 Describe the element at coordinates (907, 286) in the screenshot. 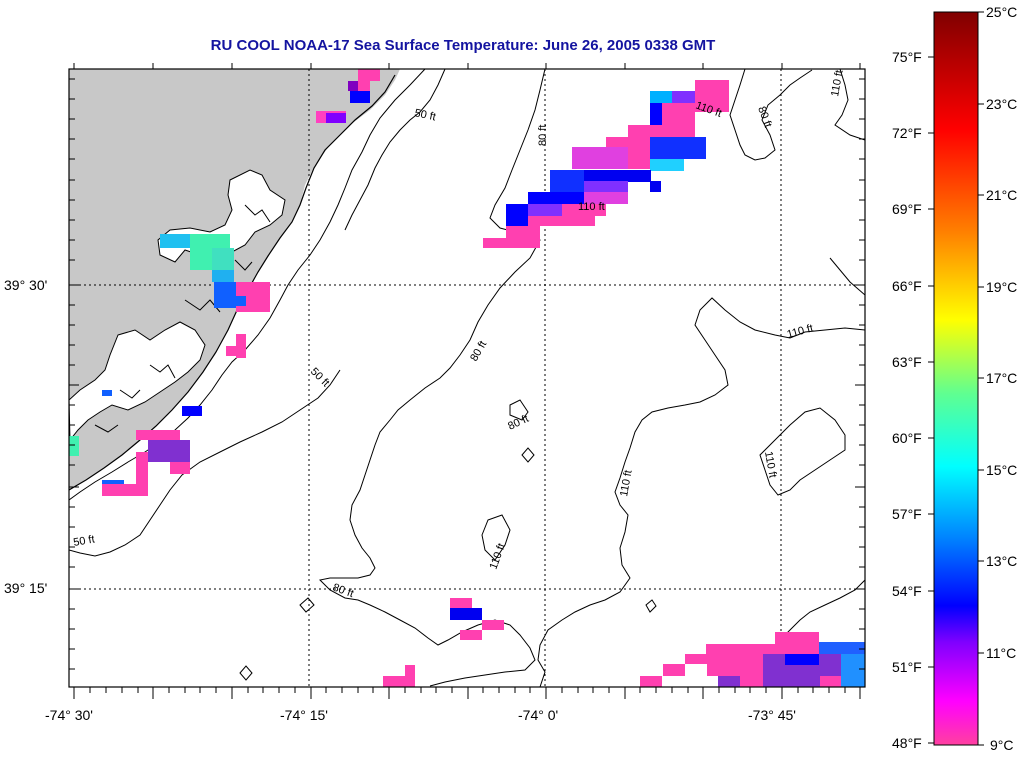

I see `fahrenheit-label: 66°F` at that location.